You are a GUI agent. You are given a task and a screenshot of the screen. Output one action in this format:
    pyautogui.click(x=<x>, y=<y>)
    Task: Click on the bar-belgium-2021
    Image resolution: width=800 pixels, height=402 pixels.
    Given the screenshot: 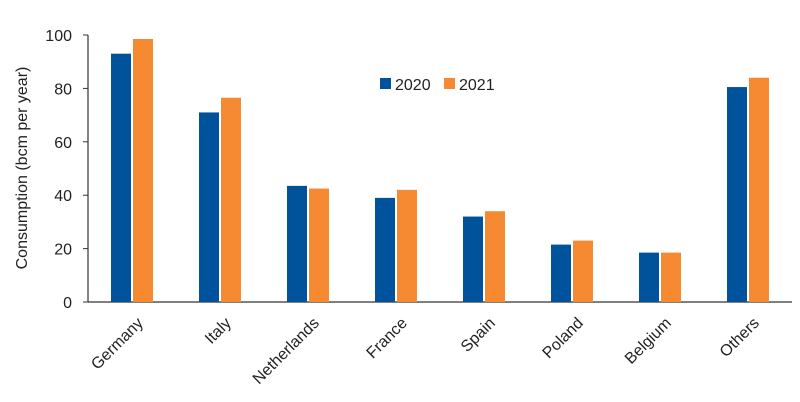 What is the action you would take?
    pyautogui.click(x=671, y=277)
    